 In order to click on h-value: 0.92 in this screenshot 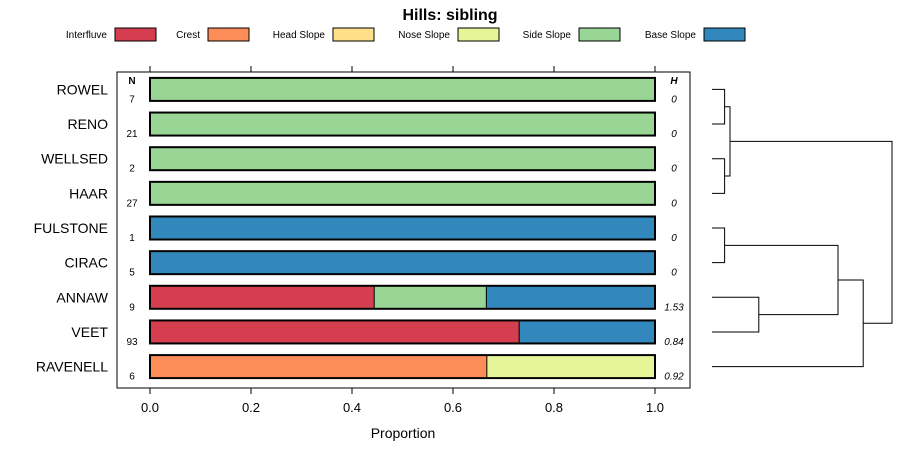, I will do `click(674, 377)`.